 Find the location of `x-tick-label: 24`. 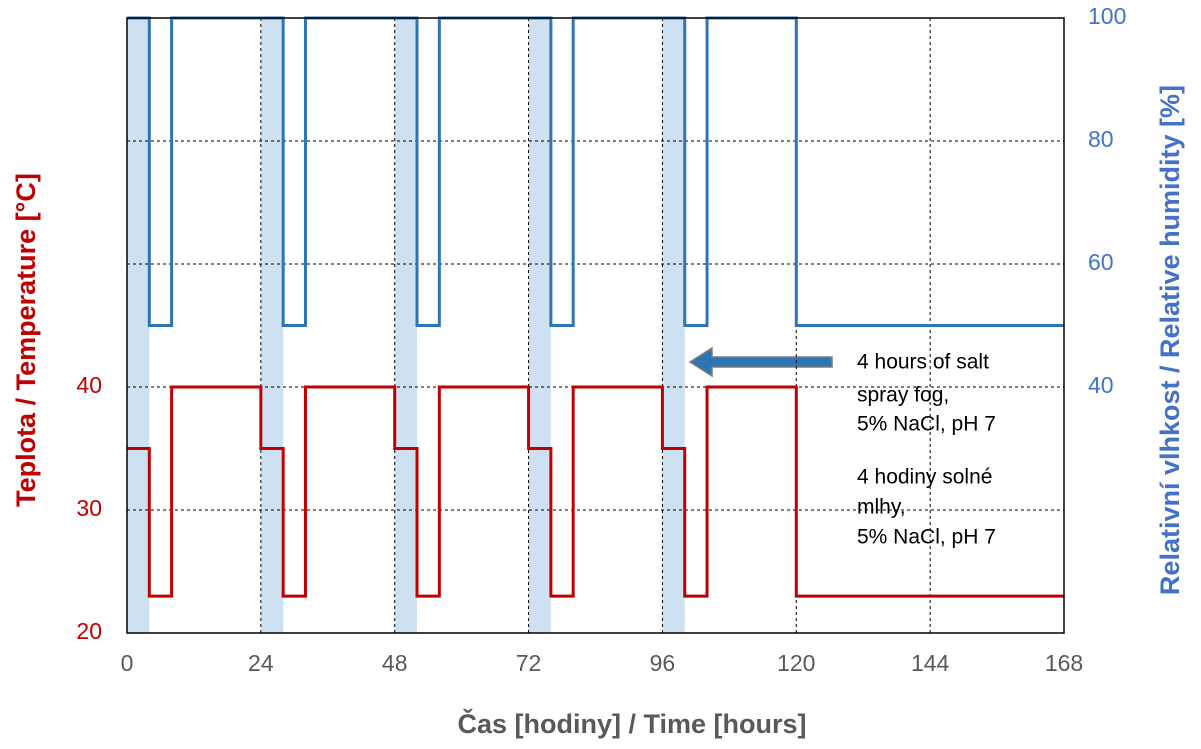

x-tick-label: 24 is located at coordinates (261, 663).